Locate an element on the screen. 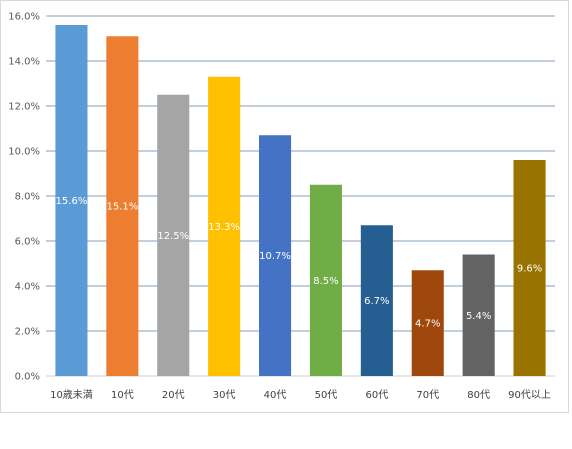 Image resolution: width=572 pixels, height=449 pixels. x-tick-label: 20代 is located at coordinates (173, 395).